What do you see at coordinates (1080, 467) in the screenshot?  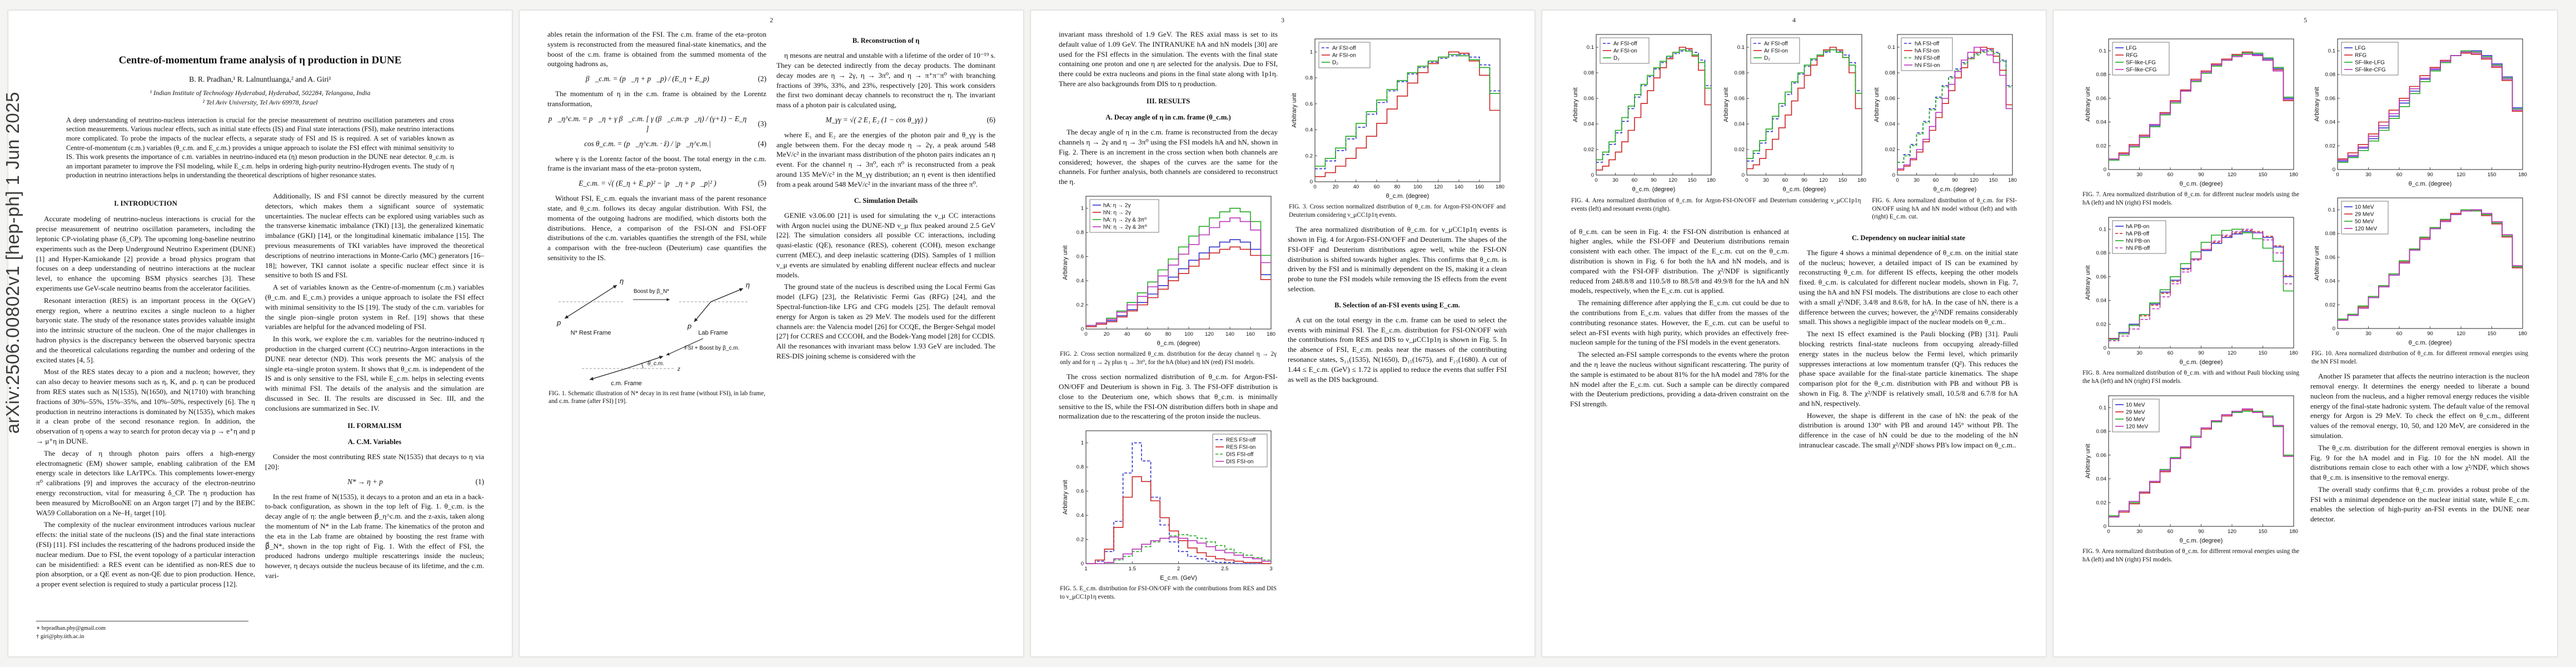 I see `svg-text: 0.8` at bounding box center [1080, 467].